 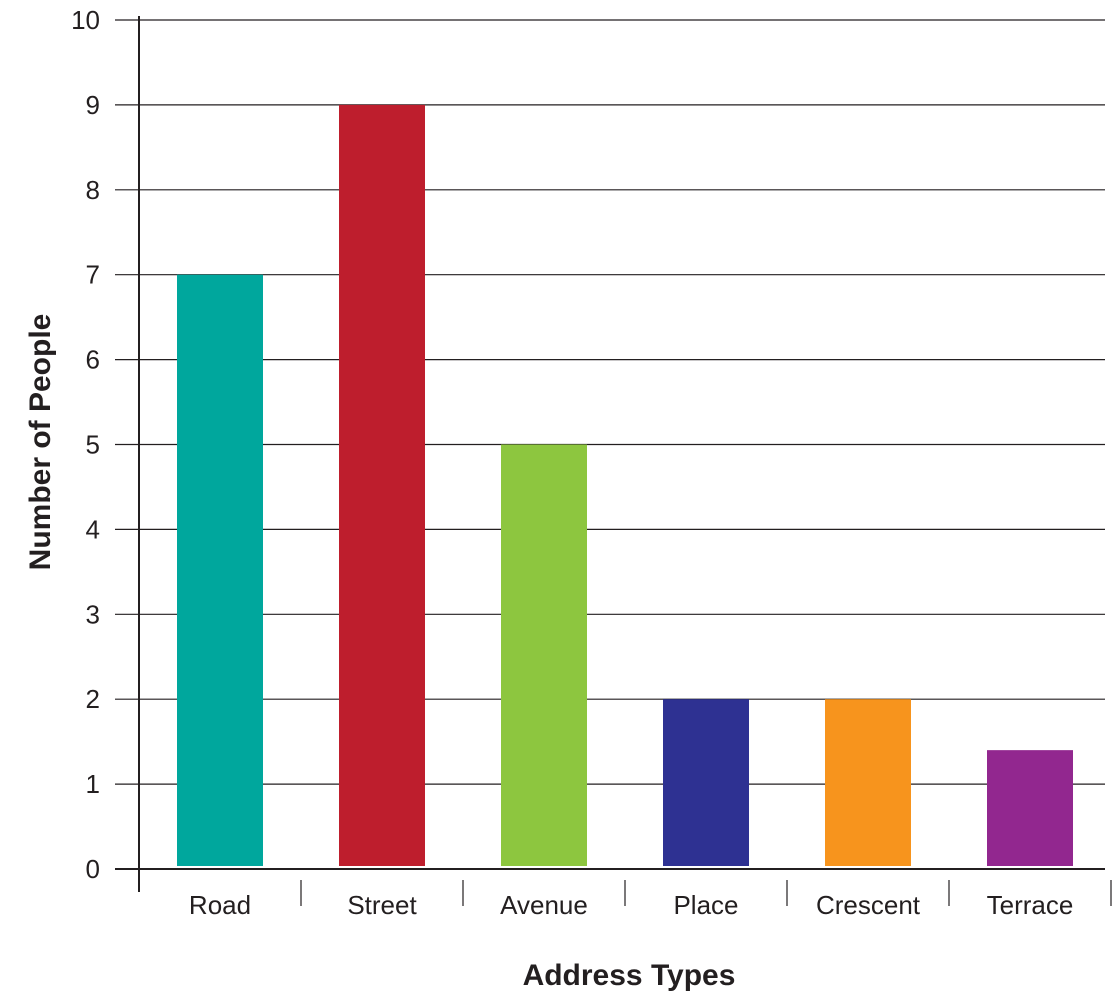 I want to click on x-tick-label: Crescent, so click(x=868, y=905).